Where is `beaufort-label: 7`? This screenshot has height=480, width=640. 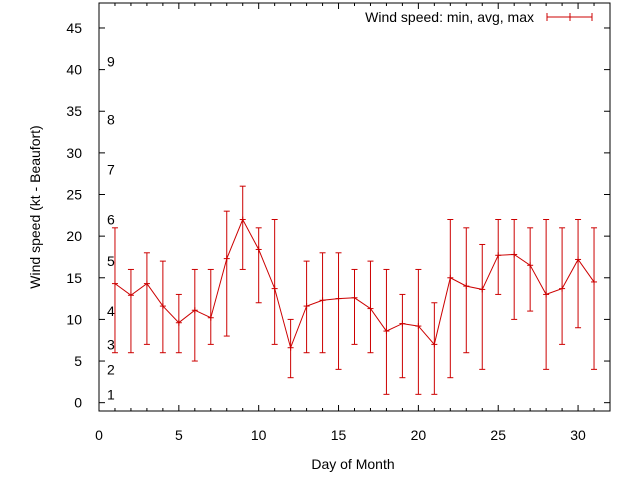 beaufort-label: 7 is located at coordinates (111, 170).